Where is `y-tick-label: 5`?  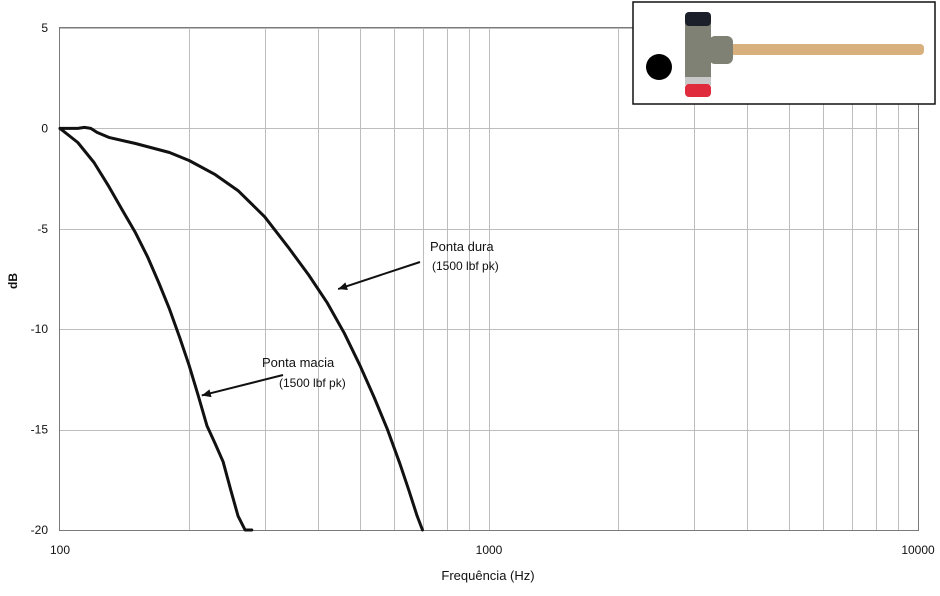
y-tick-label: 5 is located at coordinates (44, 28).